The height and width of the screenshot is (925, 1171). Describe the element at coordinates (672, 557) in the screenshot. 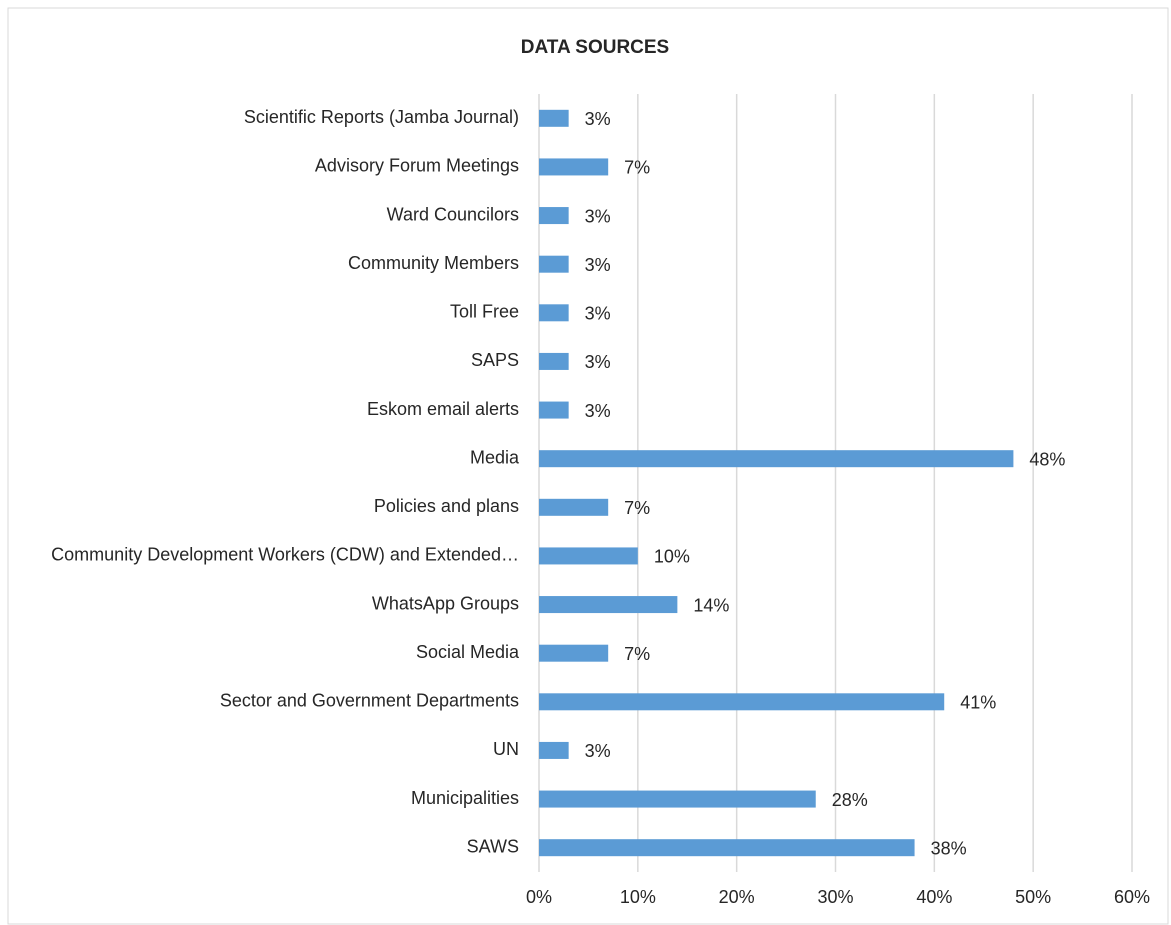

I see `data-label: 10%` at that location.